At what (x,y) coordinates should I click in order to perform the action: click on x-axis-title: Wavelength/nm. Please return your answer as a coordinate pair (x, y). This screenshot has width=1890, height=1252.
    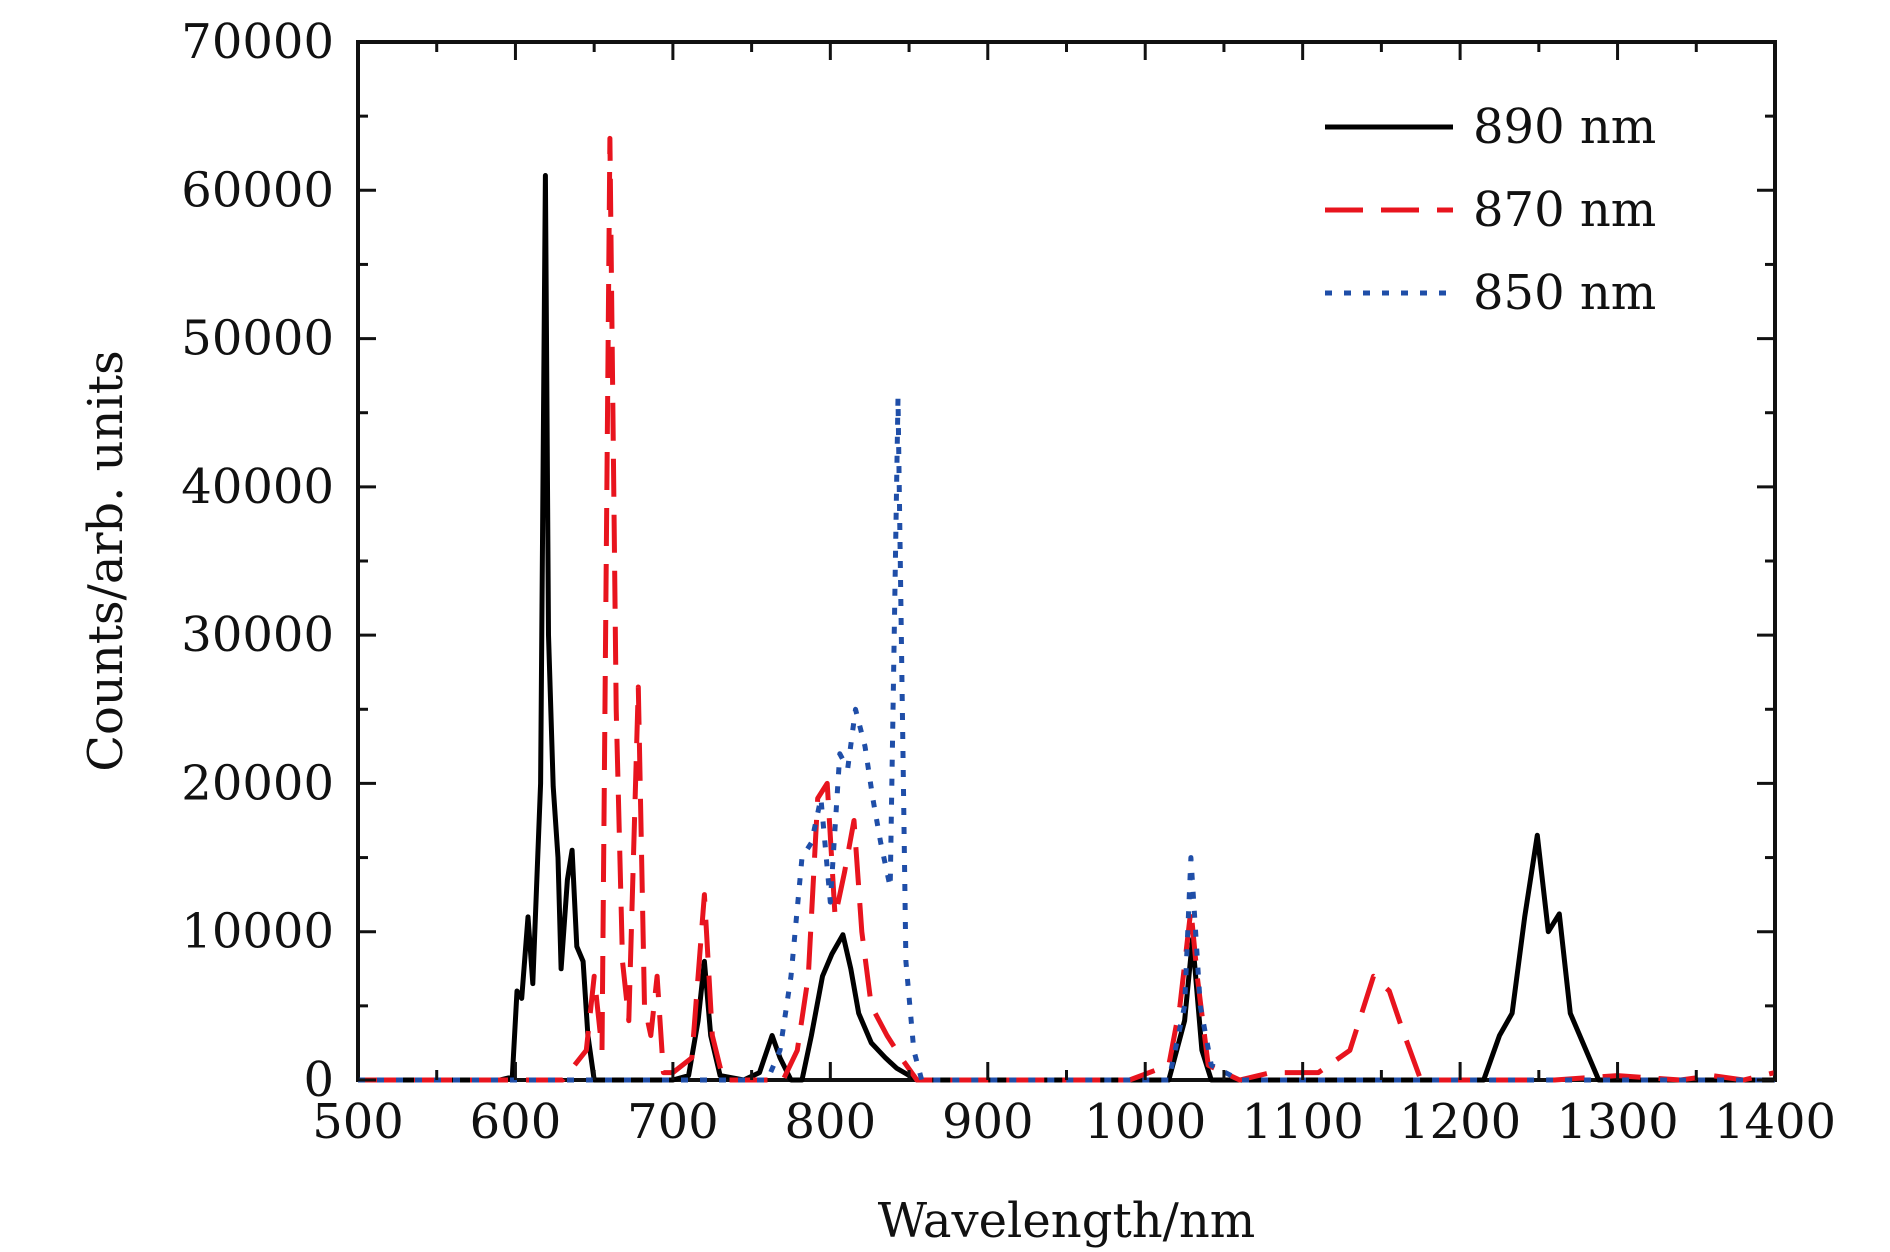
    Looking at the image, I should click on (1067, 1221).